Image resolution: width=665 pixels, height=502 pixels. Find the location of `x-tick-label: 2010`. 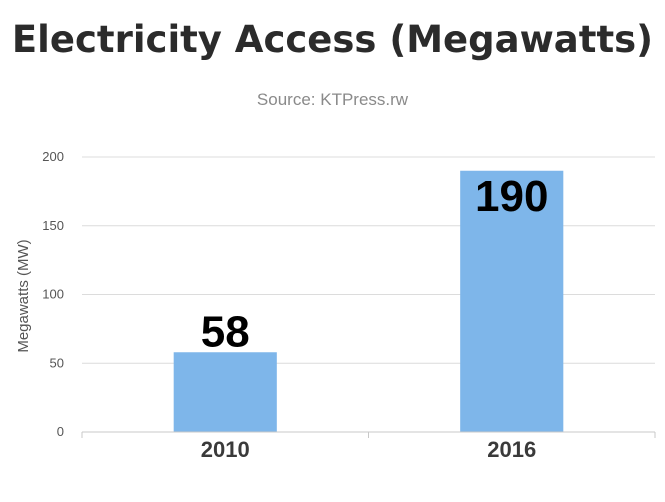

x-tick-label: 2010 is located at coordinates (225, 449).